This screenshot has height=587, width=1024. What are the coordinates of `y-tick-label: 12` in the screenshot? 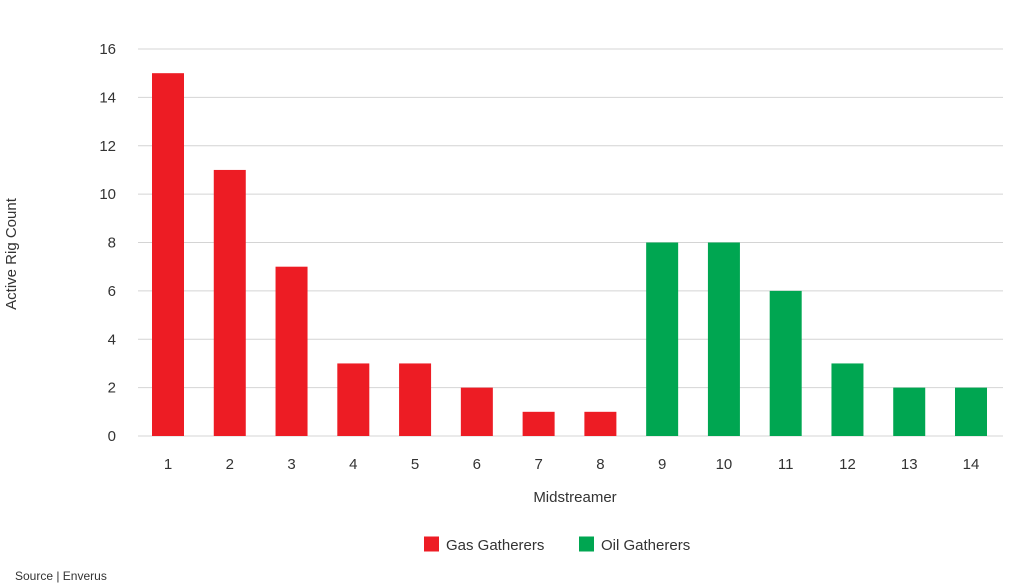 It's located at (107, 146).